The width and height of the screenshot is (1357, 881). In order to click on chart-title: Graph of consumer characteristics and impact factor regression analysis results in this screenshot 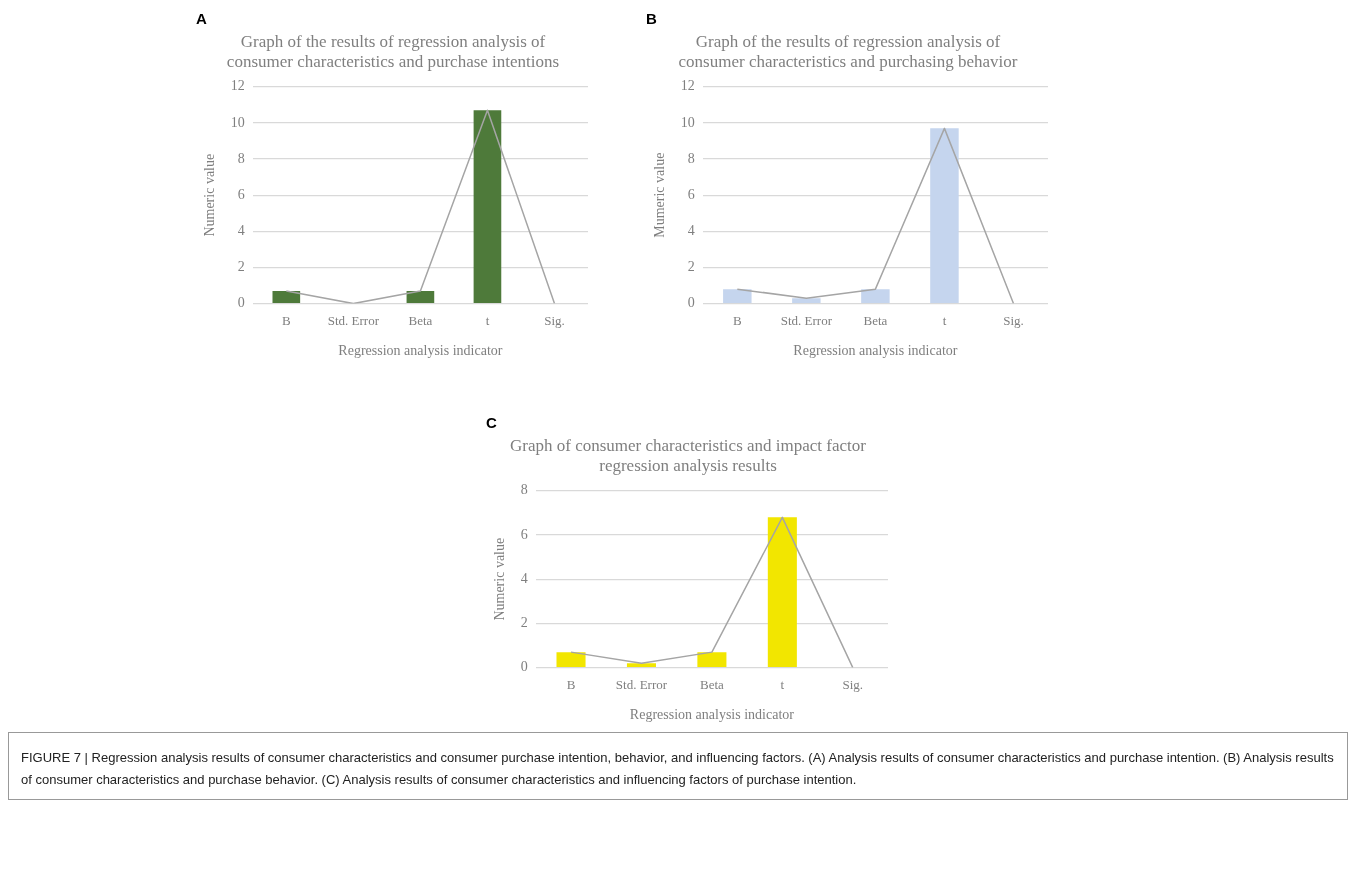, I will do `click(688, 455)`.